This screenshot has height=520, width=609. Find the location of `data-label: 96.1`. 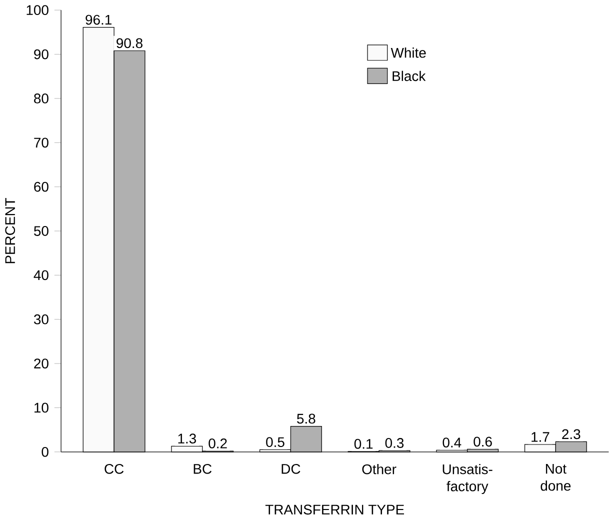

data-label: 96.1 is located at coordinates (99, 19).